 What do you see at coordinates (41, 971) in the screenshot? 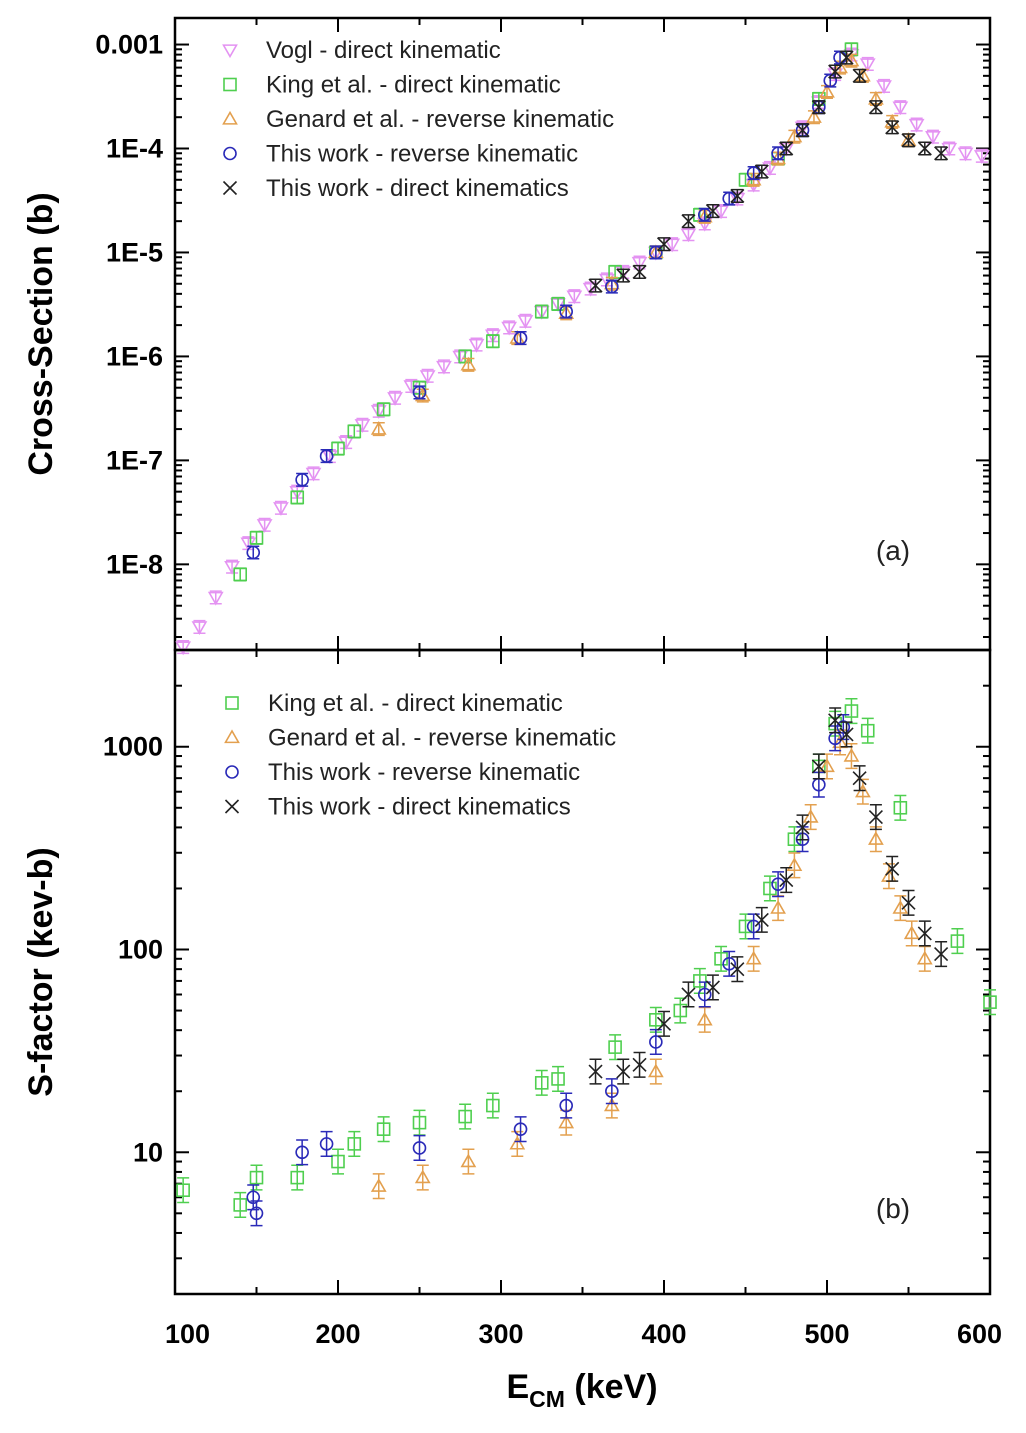
I see `panel-b-ylabel: S-factor (kev-b)` at bounding box center [41, 971].